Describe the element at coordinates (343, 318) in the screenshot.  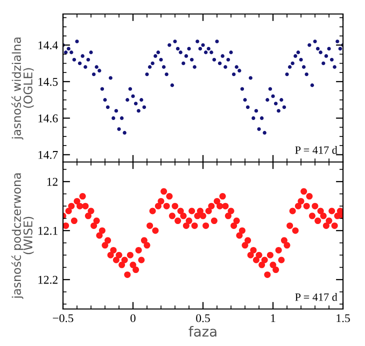
I see `x-tick-label: 1.5` at that location.